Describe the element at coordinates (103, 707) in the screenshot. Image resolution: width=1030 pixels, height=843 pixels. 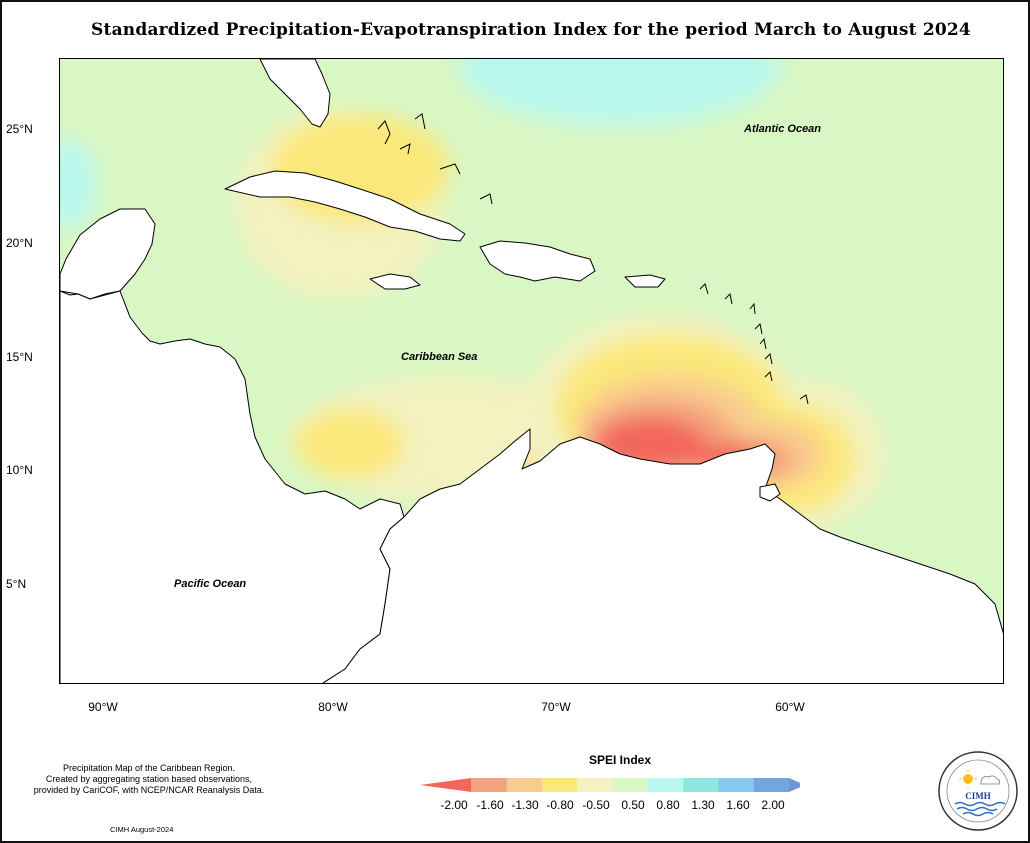
I see `lon-label-90w: 90°W` at that location.